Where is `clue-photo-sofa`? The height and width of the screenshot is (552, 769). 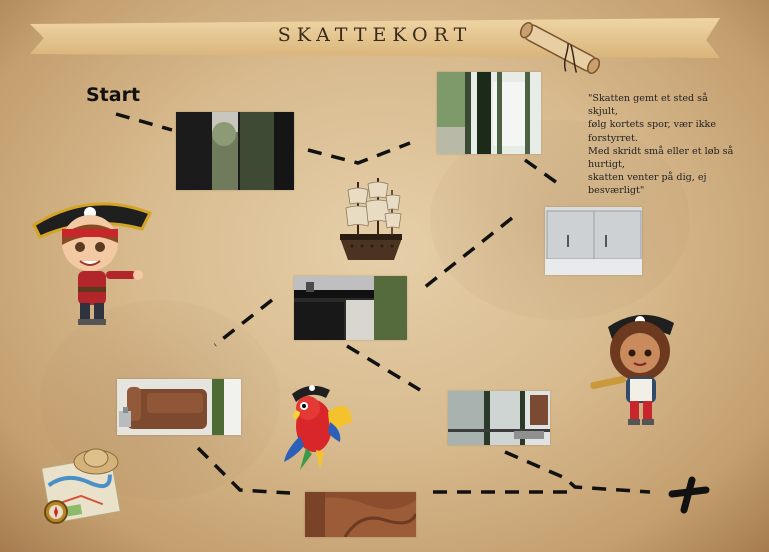
clue-photo-sofa is located at coordinates (179, 407).